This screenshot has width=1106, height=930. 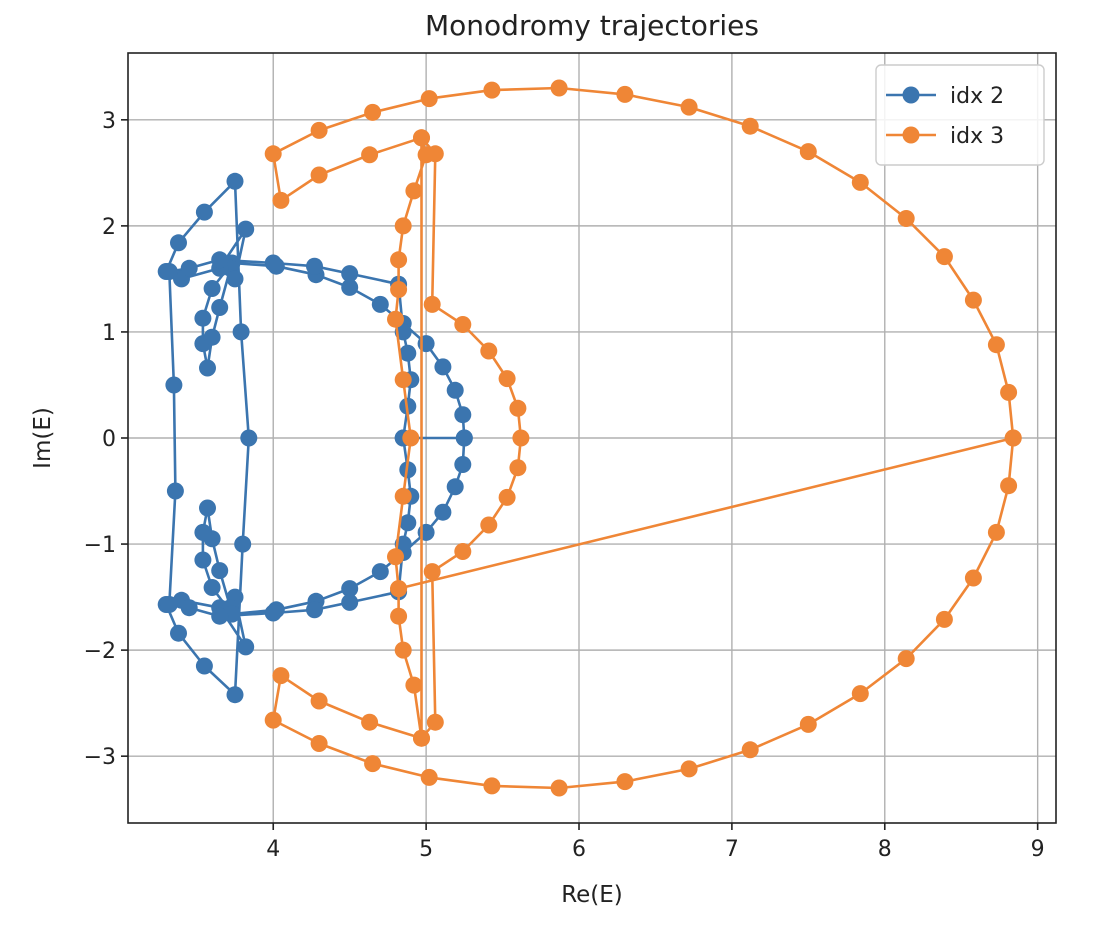 I want to click on x-tick-label: 5, so click(x=426, y=849).